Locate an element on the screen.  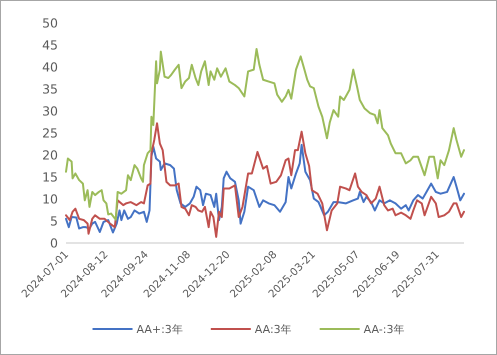
y-tick-label: 25 is located at coordinates (50, 133).